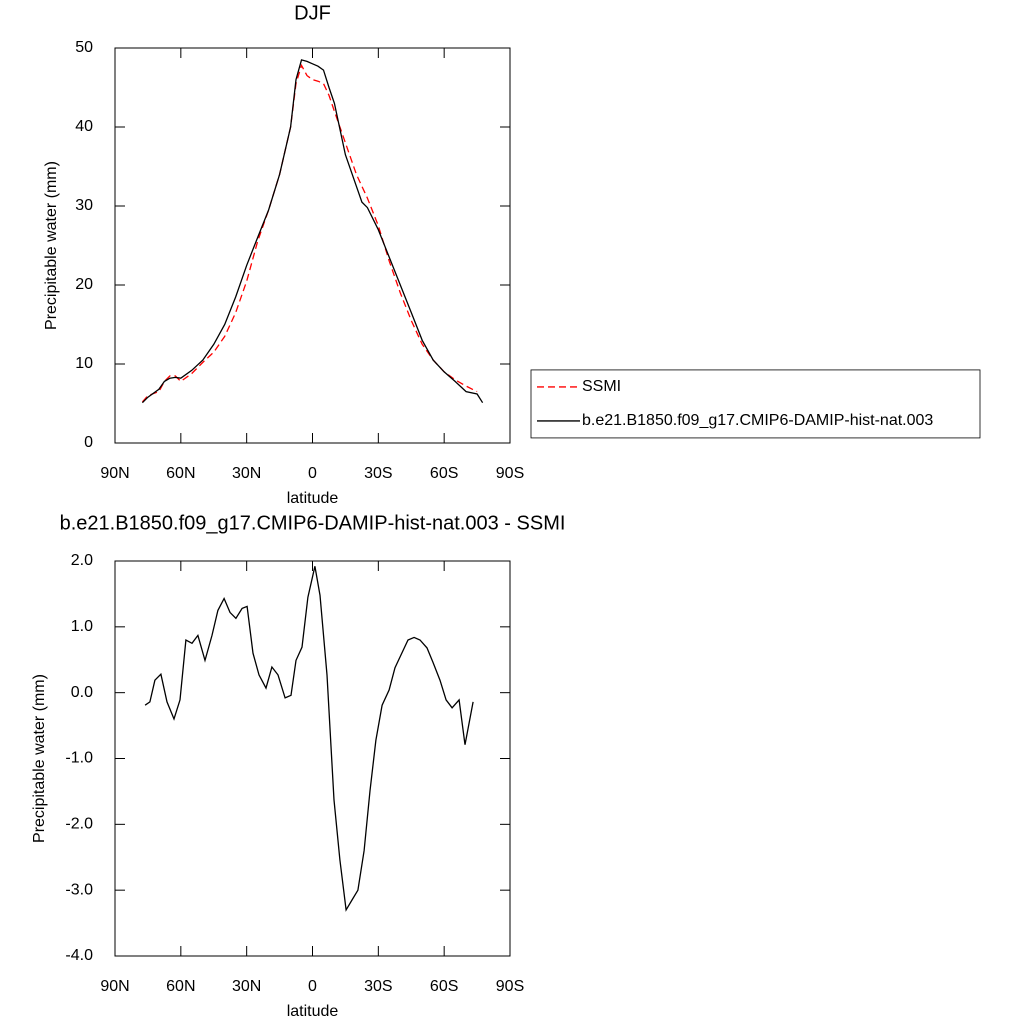  I want to click on y-tick-label: 50, so click(84, 47).